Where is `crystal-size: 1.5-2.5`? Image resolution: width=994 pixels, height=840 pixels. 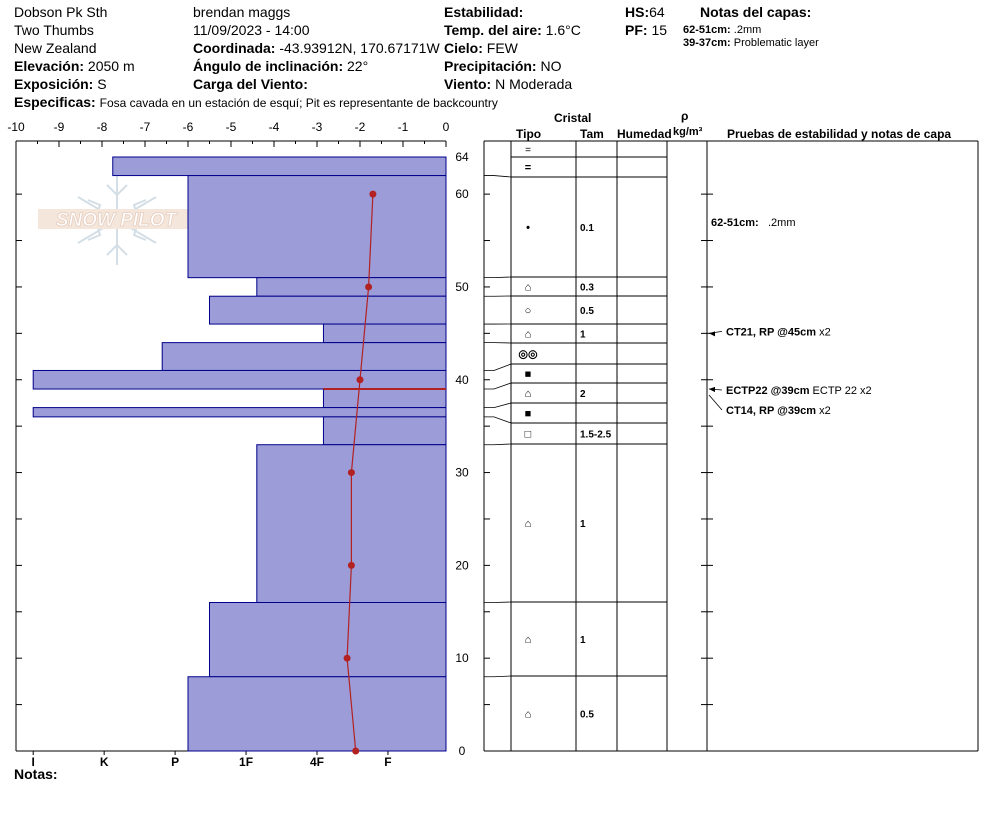 crystal-size: 1.5-2.5 is located at coordinates (596, 435).